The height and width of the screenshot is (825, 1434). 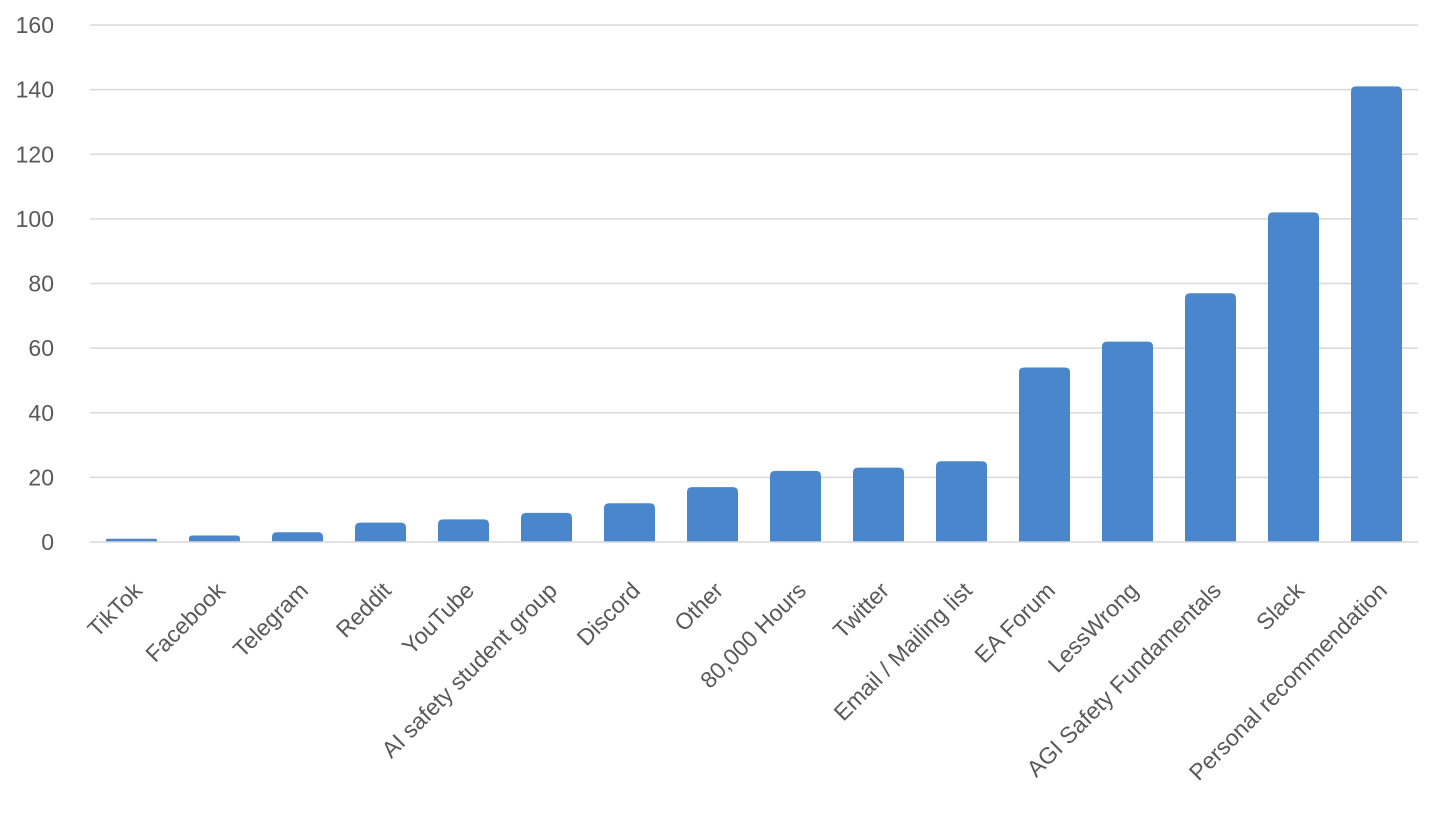 What do you see at coordinates (114, 609) in the screenshot?
I see `x-category-label: TikTok` at bounding box center [114, 609].